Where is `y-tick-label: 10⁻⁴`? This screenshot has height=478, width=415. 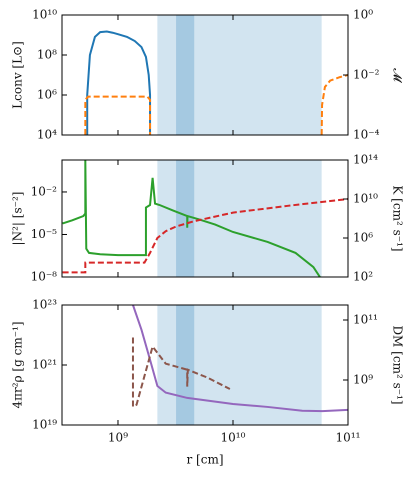 y-tick-label: 10⁻⁴ is located at coordinates (366, 135).